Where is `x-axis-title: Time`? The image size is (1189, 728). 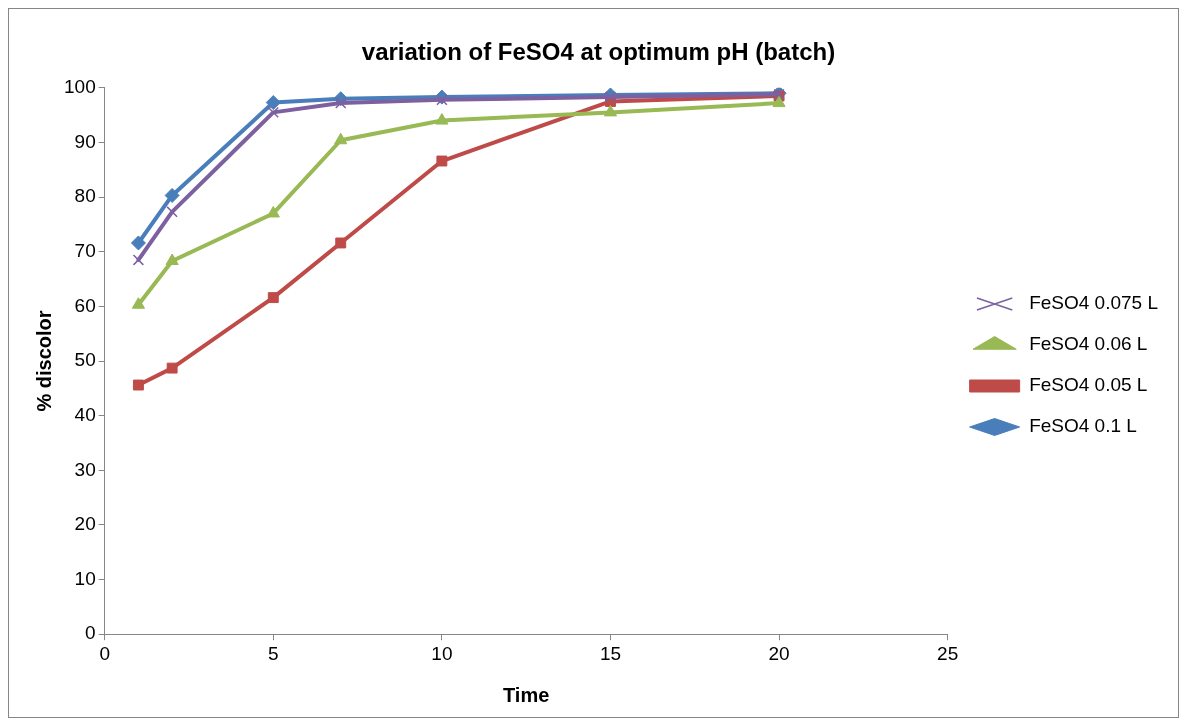 x-axis-title: Time is located at coordinates (526, 694).